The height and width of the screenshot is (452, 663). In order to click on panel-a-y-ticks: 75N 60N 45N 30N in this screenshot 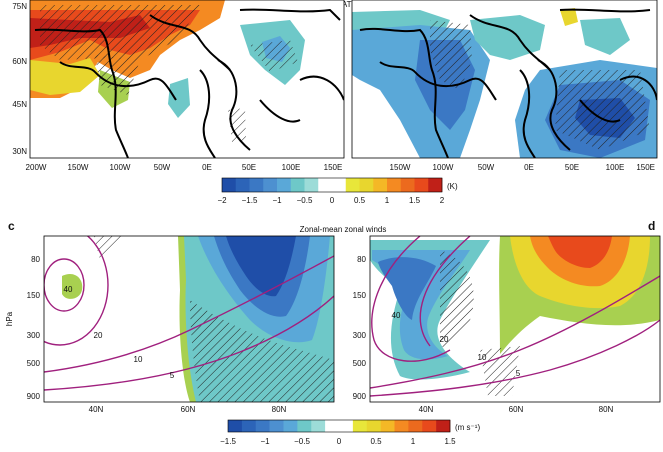, I will do `click(19, 79)`.